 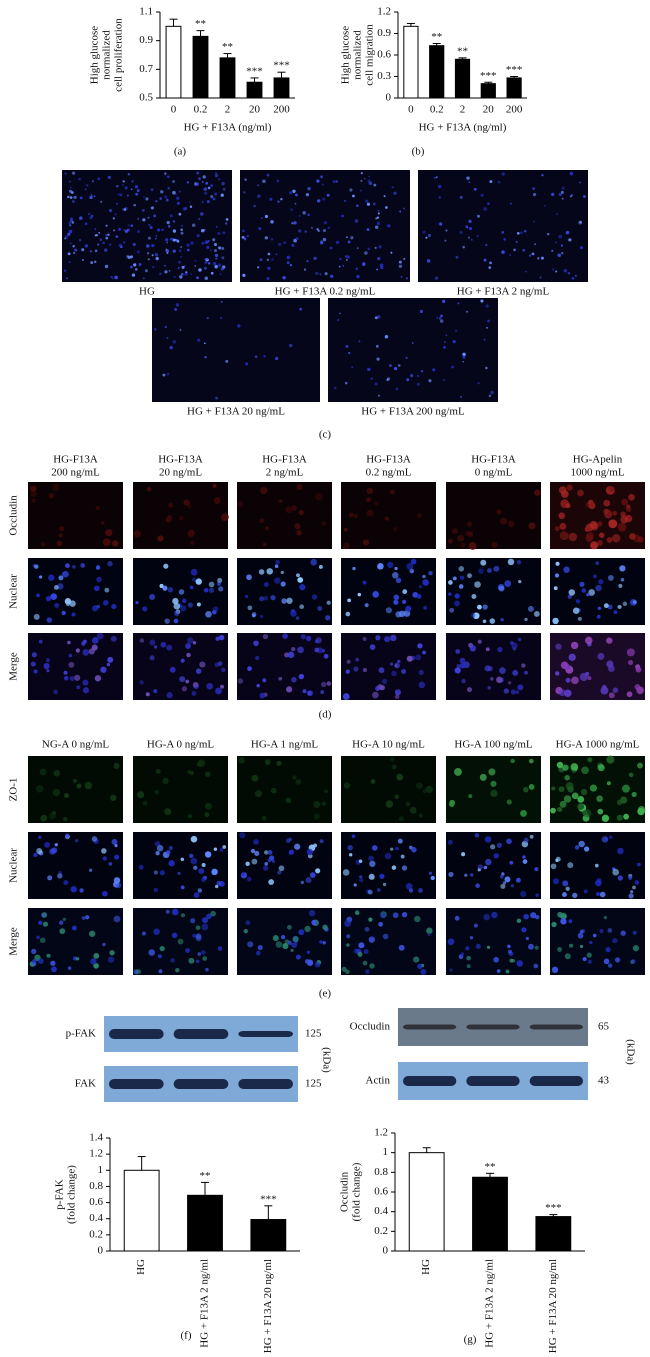 What do you see at coordinates (598, 745) in the screenshot?
I see `column-header: HG-A 1000 ng/mL` at bounding box center [598, 745].